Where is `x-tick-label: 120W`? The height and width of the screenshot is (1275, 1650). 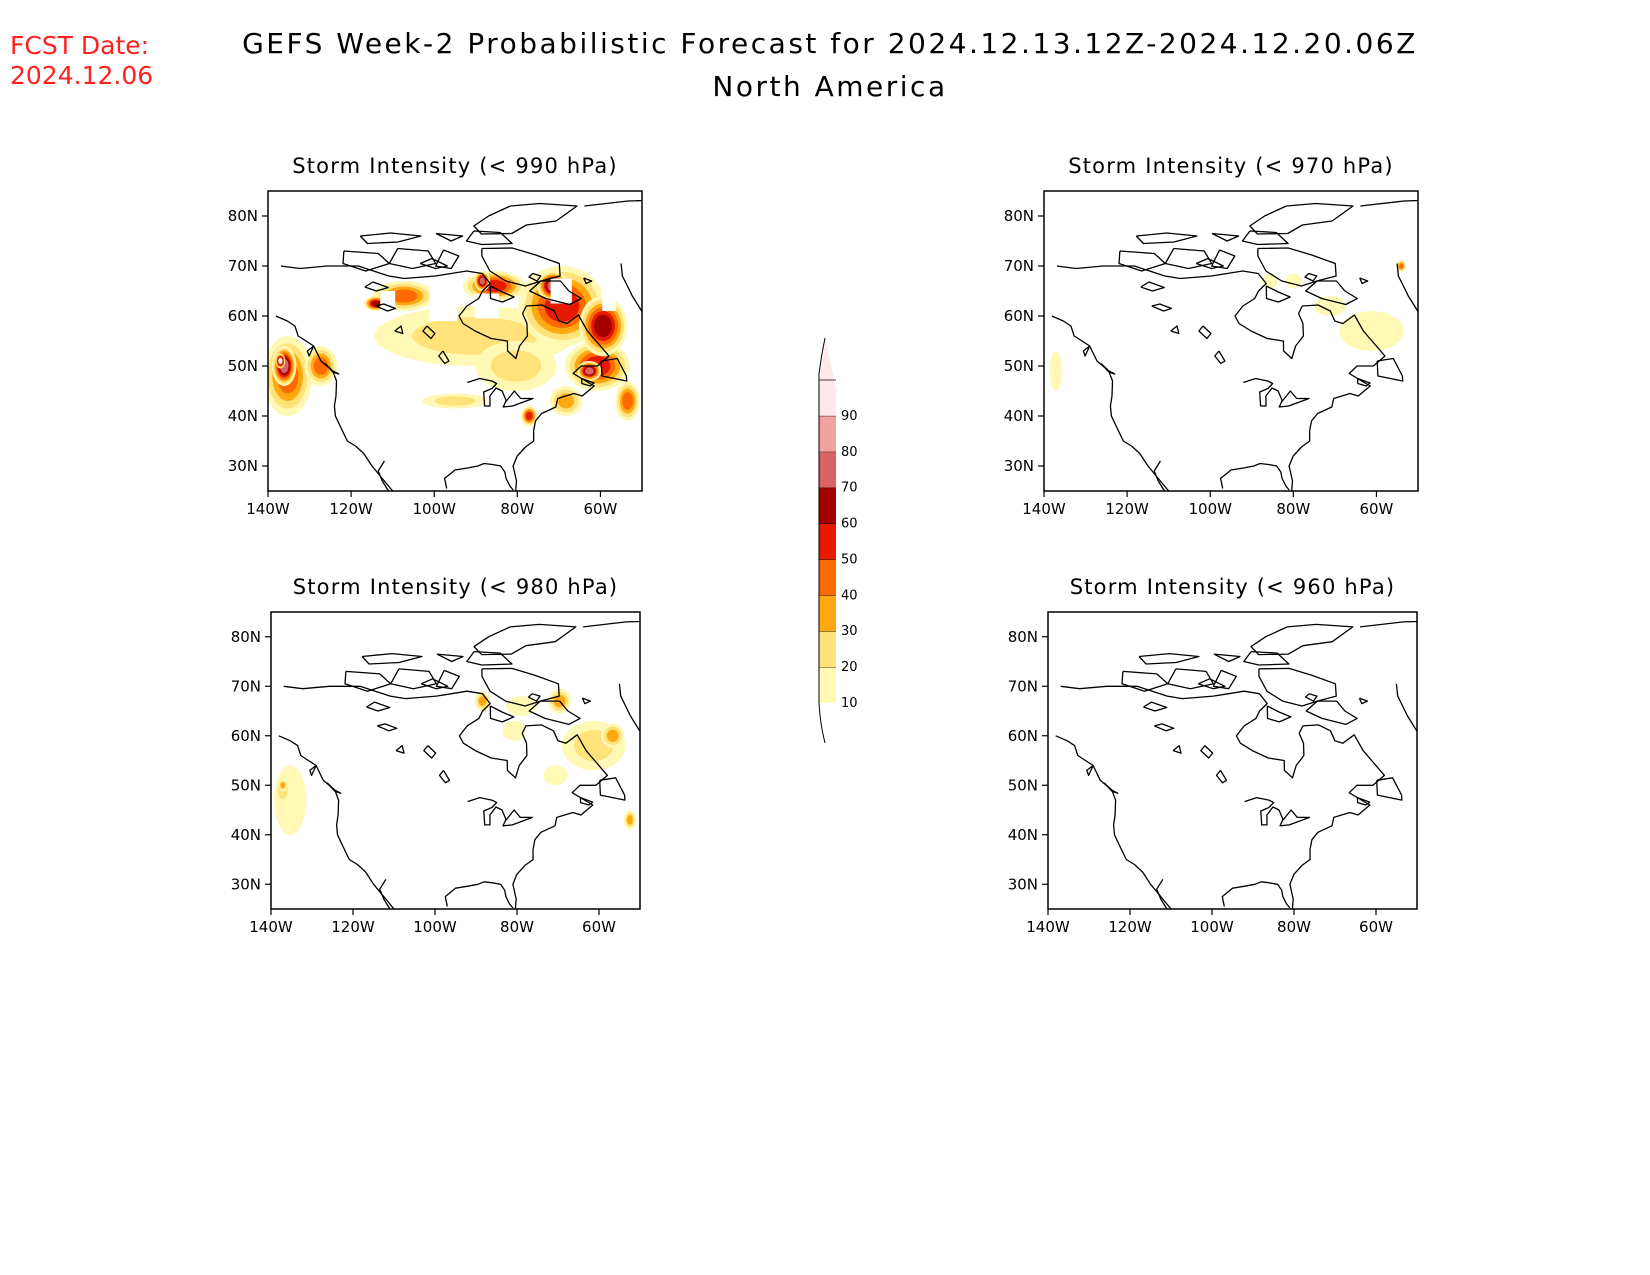 x-tick-label: 120W is located at coordinates (351, 509).